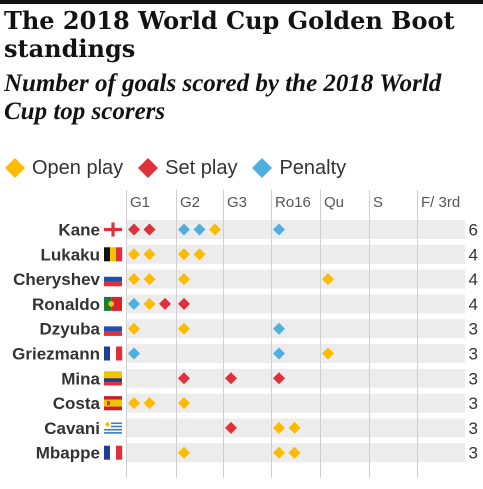 This screenshot has height=489, width=483. Describe the element at coordinates (140, 202) in the screenshot. I see `column-header: G1` at that location.